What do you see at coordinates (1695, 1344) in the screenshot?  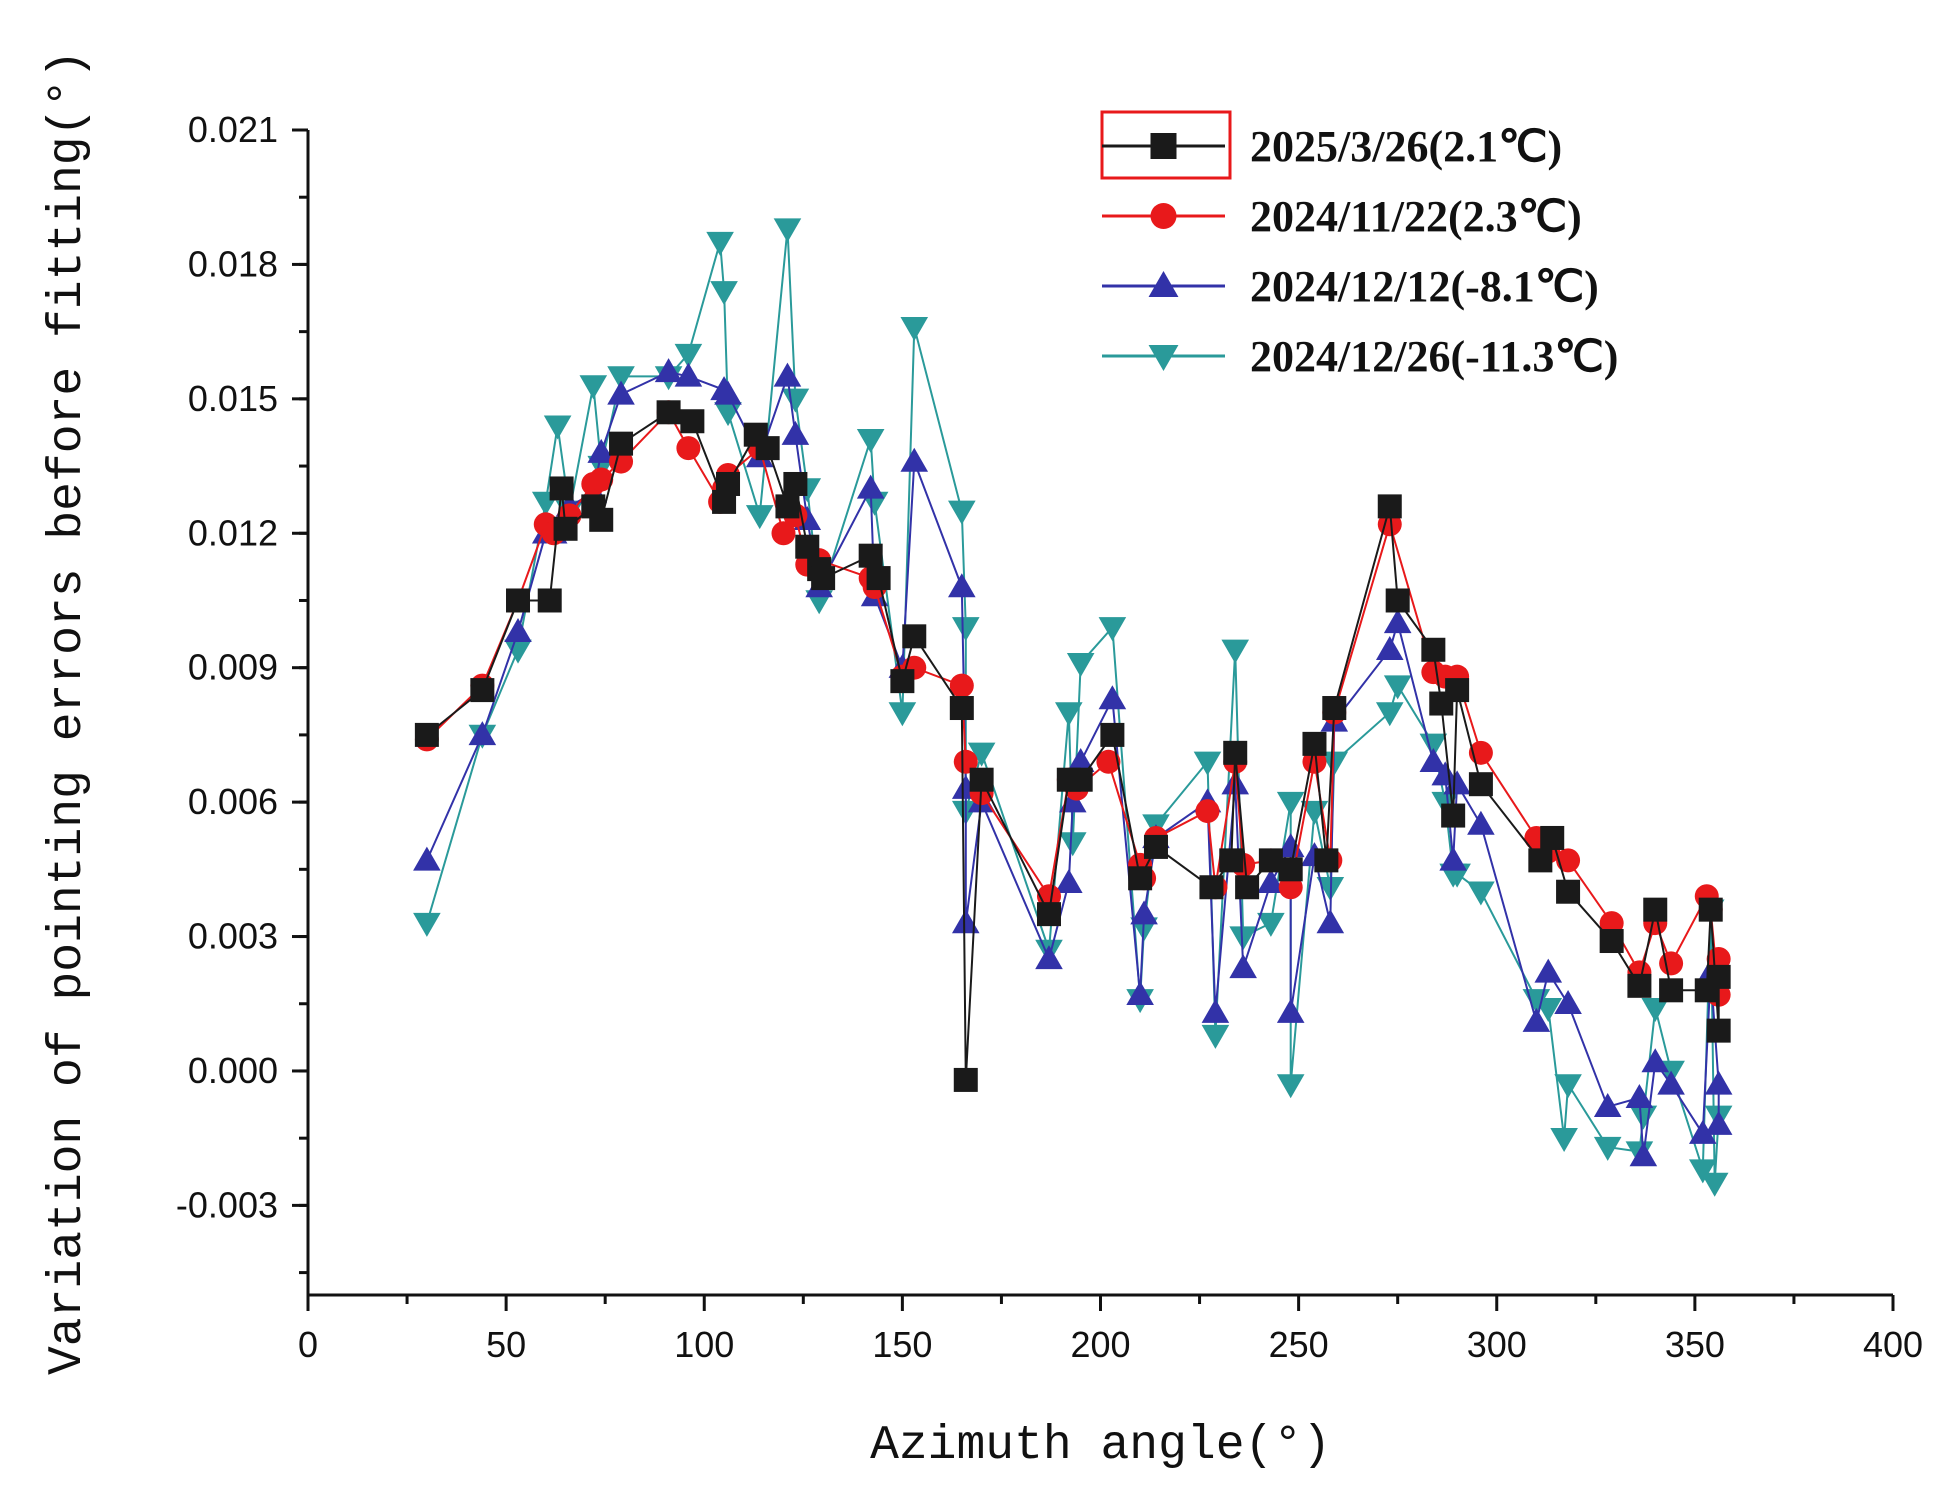 I see `x-tick-label: 350` at bounding box center [1695, 1344].